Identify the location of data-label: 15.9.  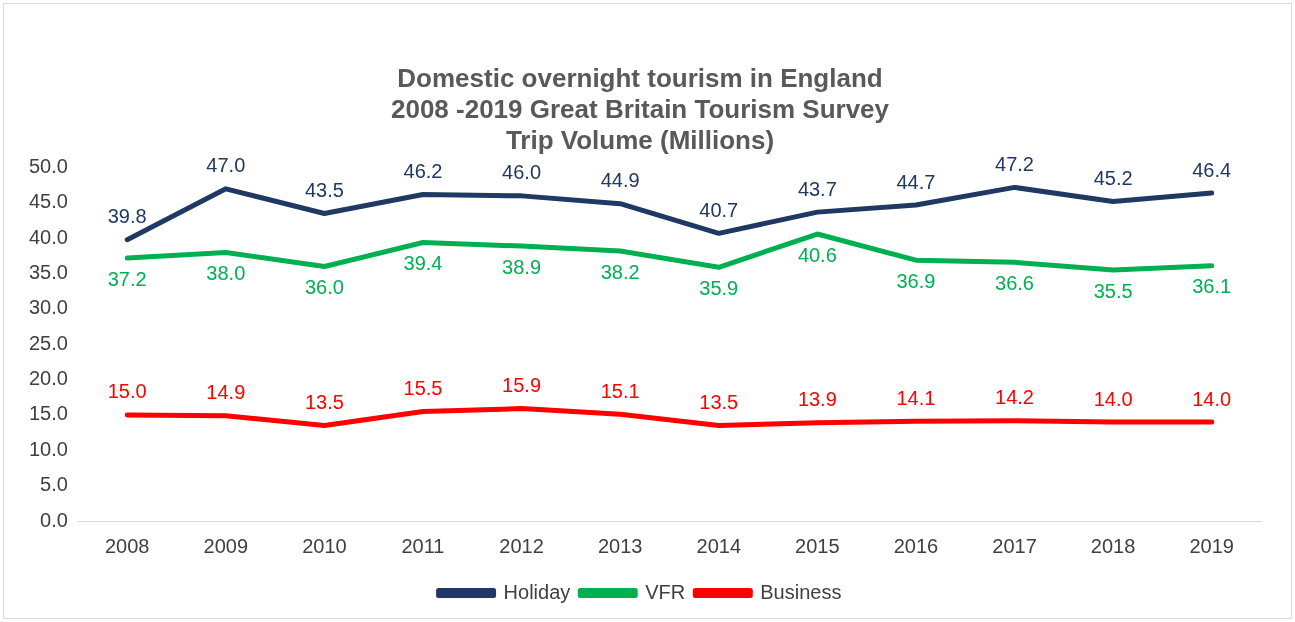
(522, 385).